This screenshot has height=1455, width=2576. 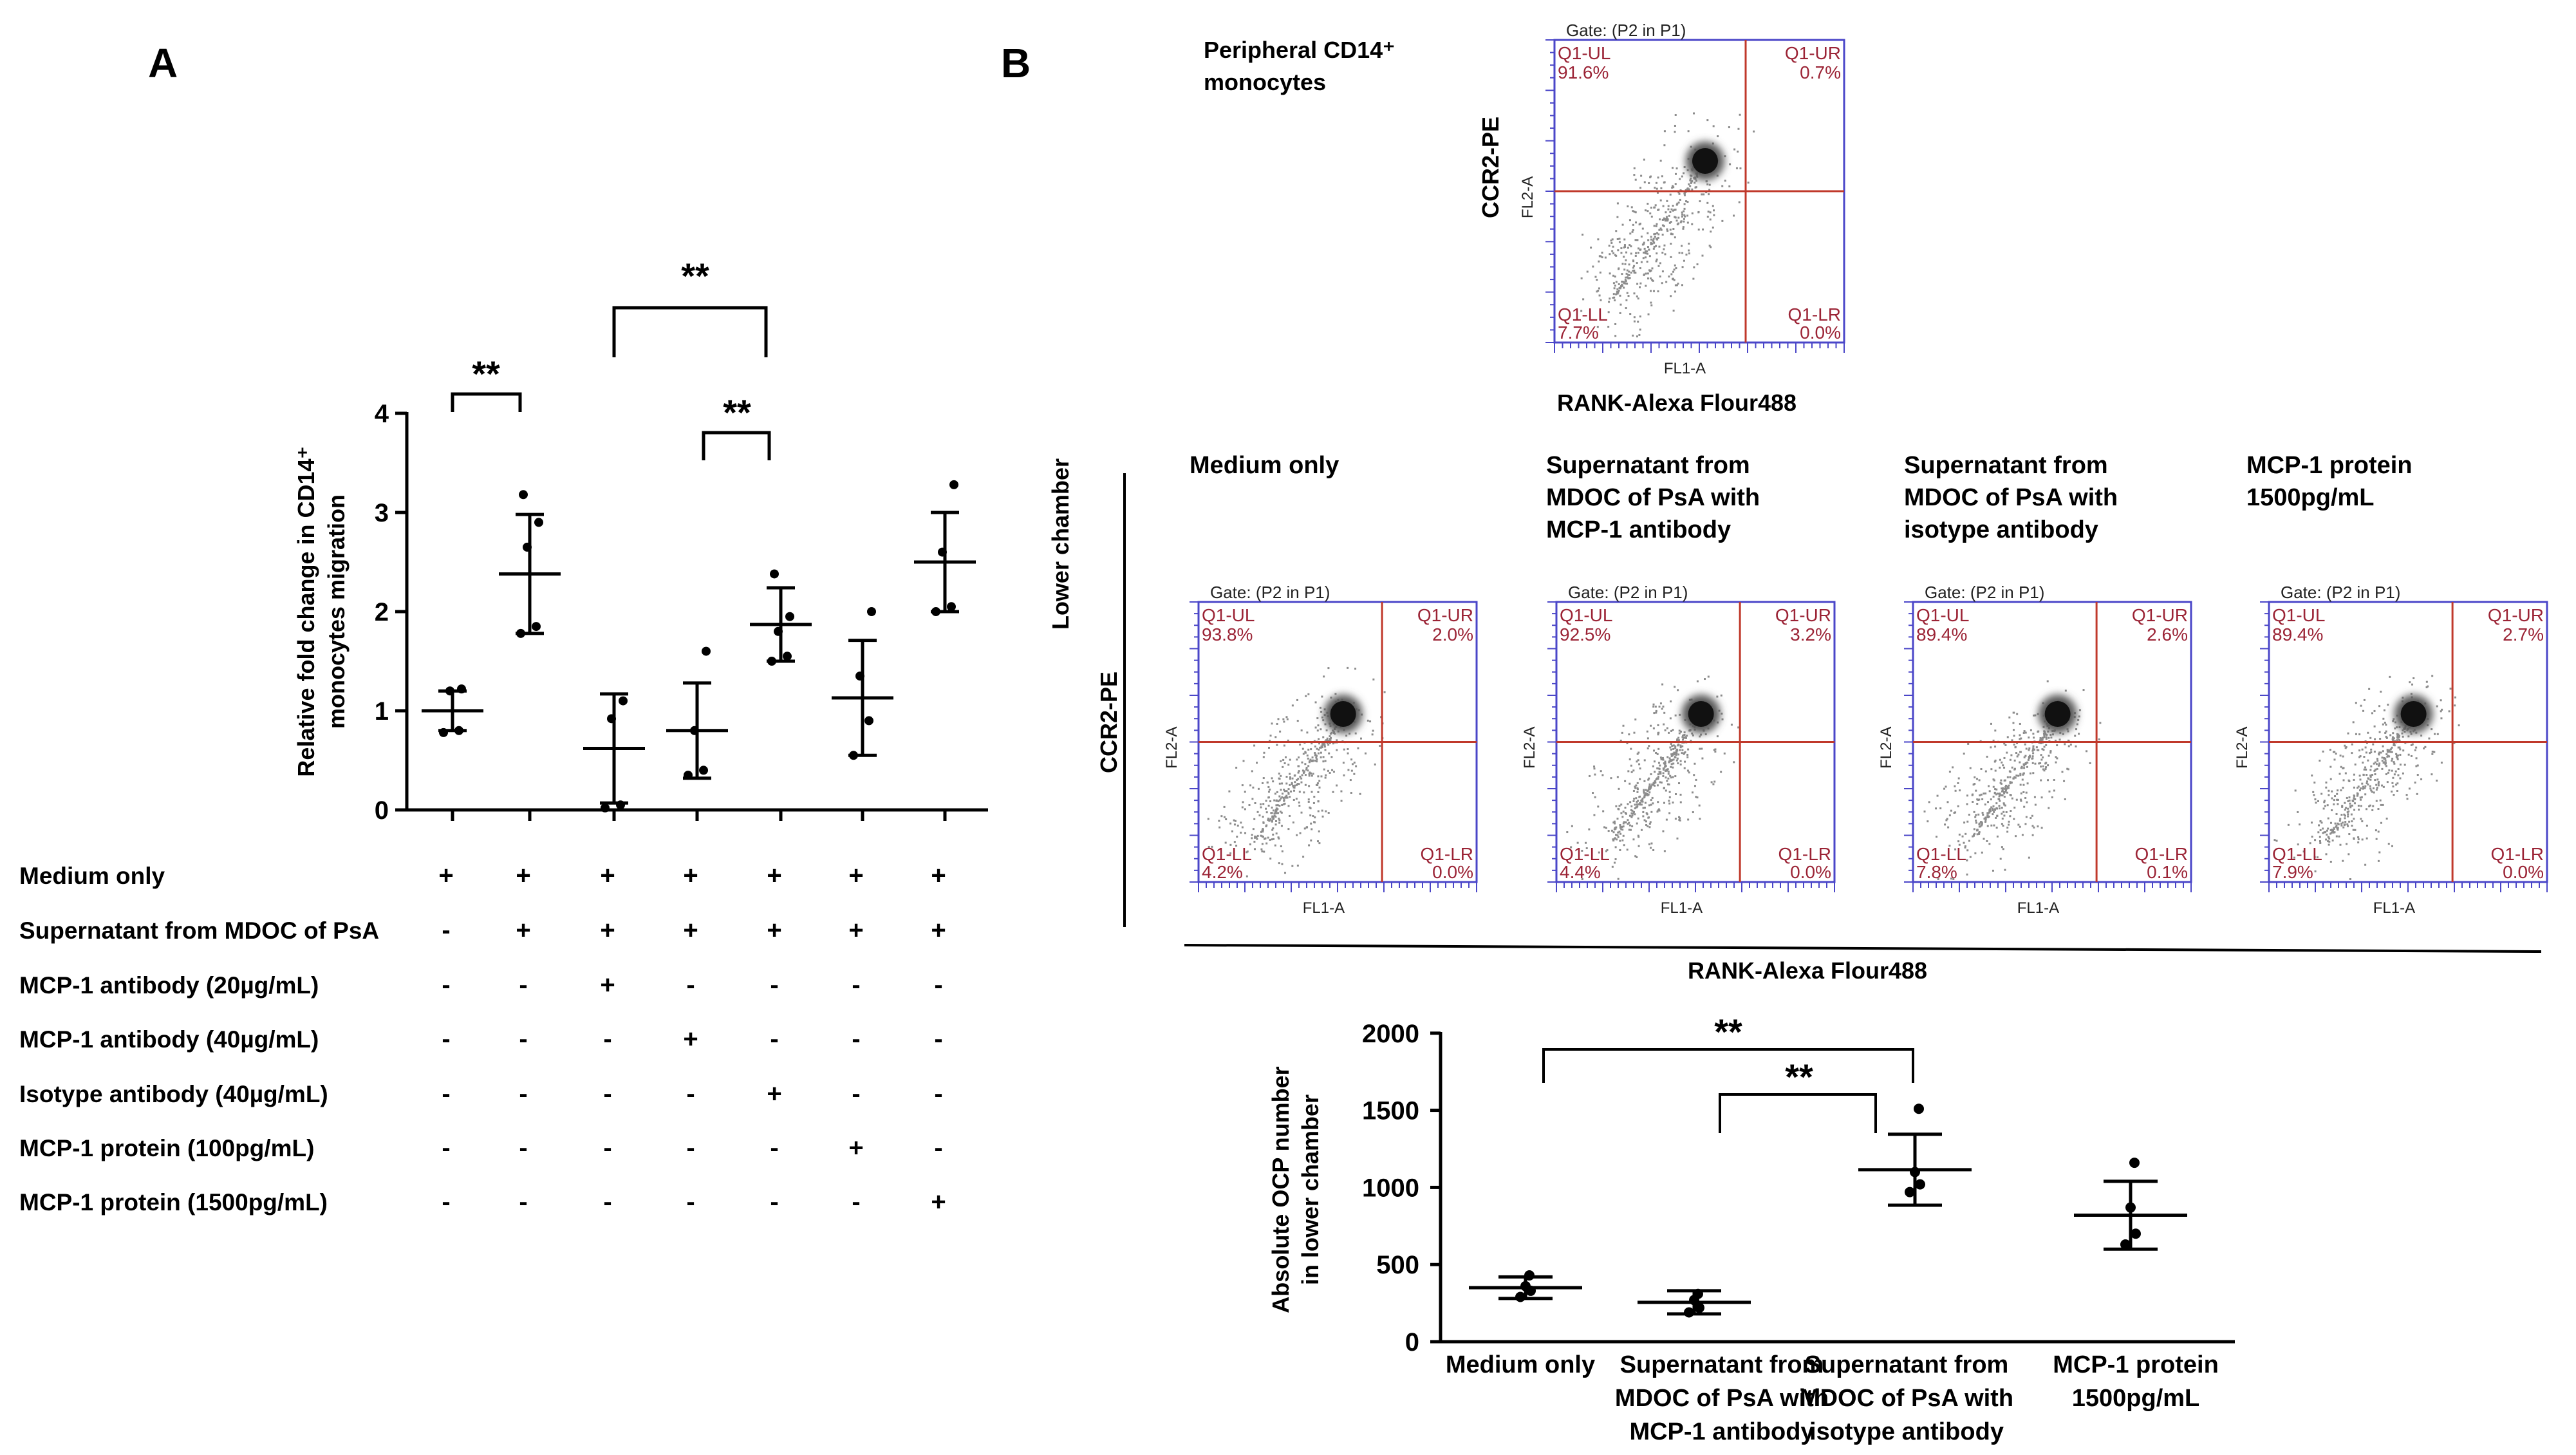 I want to click on panel-a-ylabel-line2: monocytes migration, so click(x=337, y=611).